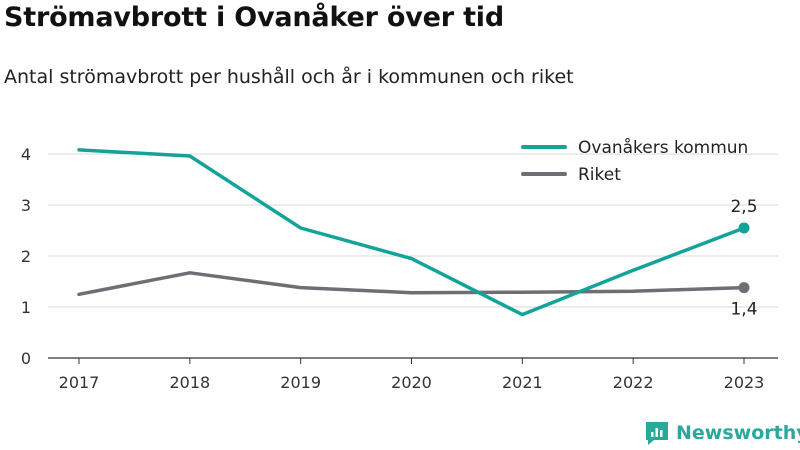  What do you see at coordinates (26, 256) in the screenshot?
I see `y-tick-label: 2` at bounding box center [26, 256].